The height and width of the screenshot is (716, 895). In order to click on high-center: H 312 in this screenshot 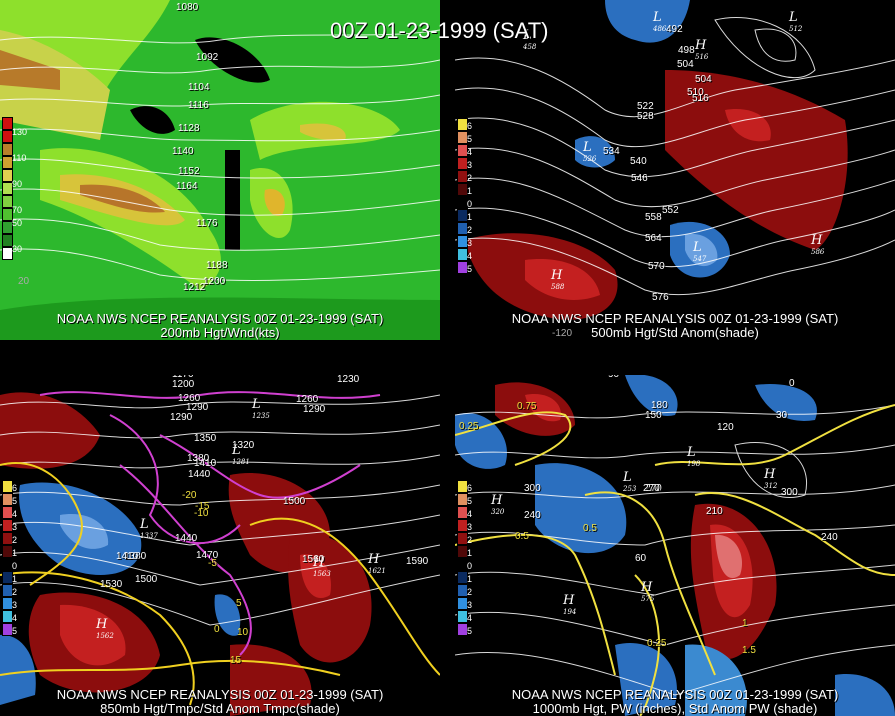, I will do `click(771, 478)`.